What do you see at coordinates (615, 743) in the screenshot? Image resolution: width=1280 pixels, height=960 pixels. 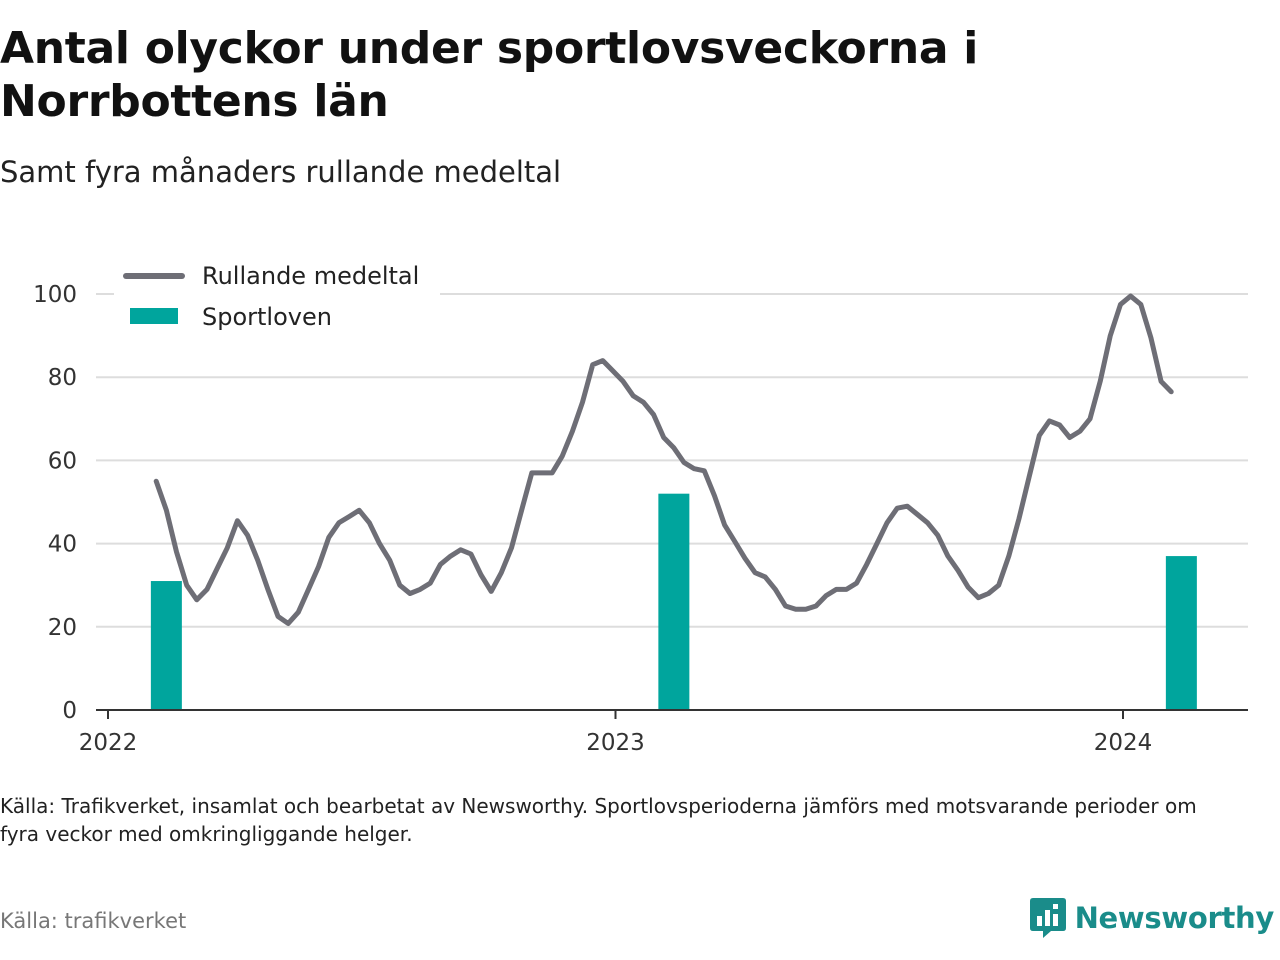 I see `x-tick-label: 2023` at bounding box center [615, 743].